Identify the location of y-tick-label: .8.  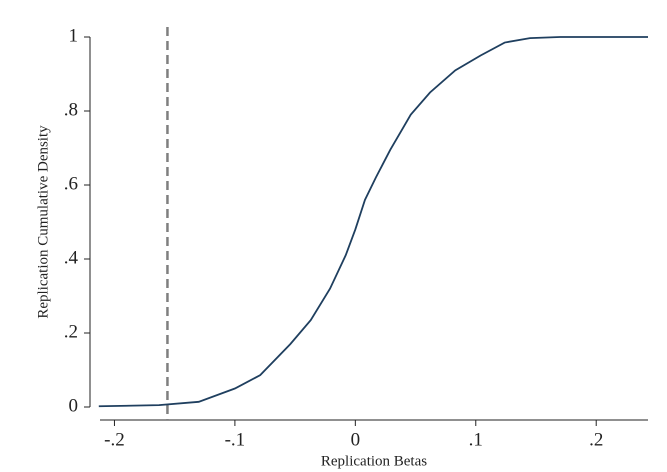
(71, 109).